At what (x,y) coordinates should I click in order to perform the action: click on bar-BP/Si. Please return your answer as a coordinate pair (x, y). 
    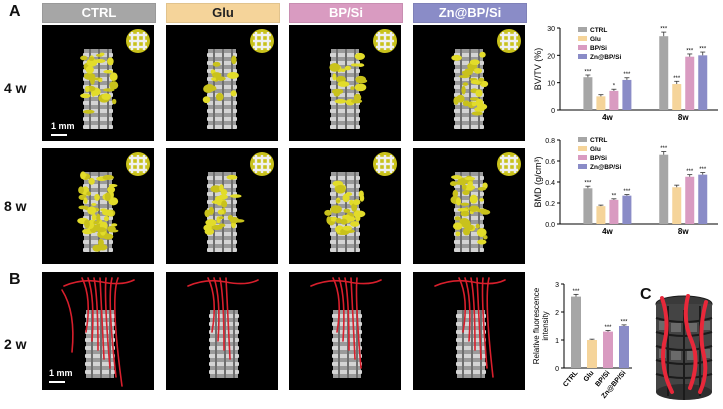
    Looking at the image, I should click on (608, 349).